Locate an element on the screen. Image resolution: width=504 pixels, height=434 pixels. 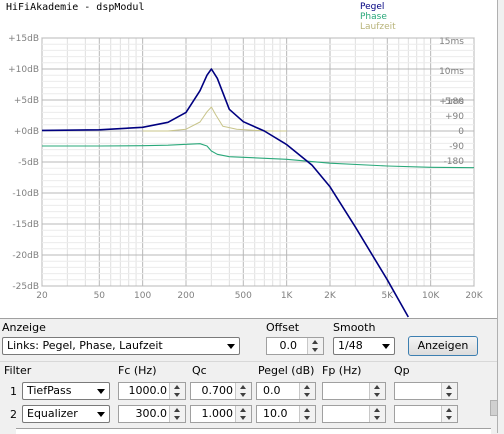
y-right-ms-label: 10ms is located at coordinates (451, 72).